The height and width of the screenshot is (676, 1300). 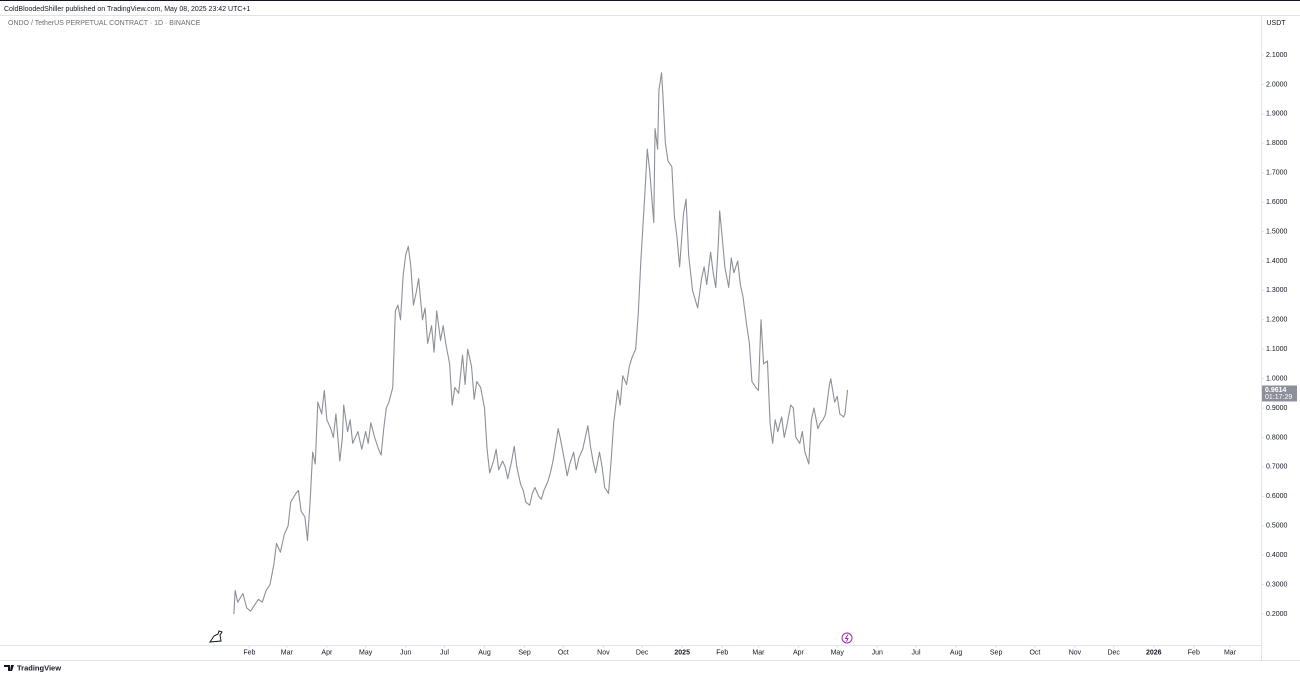 What do you see at coordinates (1277, 202) in the screenshot?
I see `y-tick-label: 1.6000` at bounding box center [1277, 202].